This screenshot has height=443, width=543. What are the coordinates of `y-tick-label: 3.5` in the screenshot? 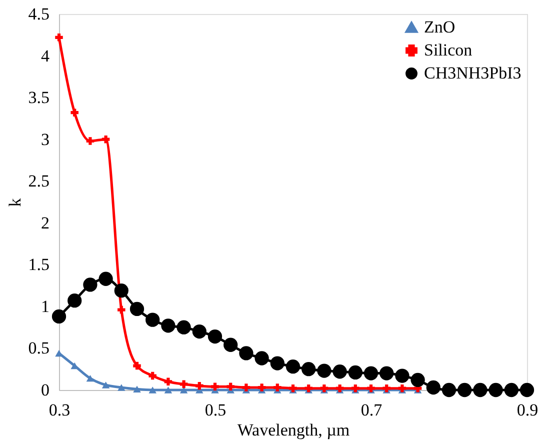 It's located at (39, 98).